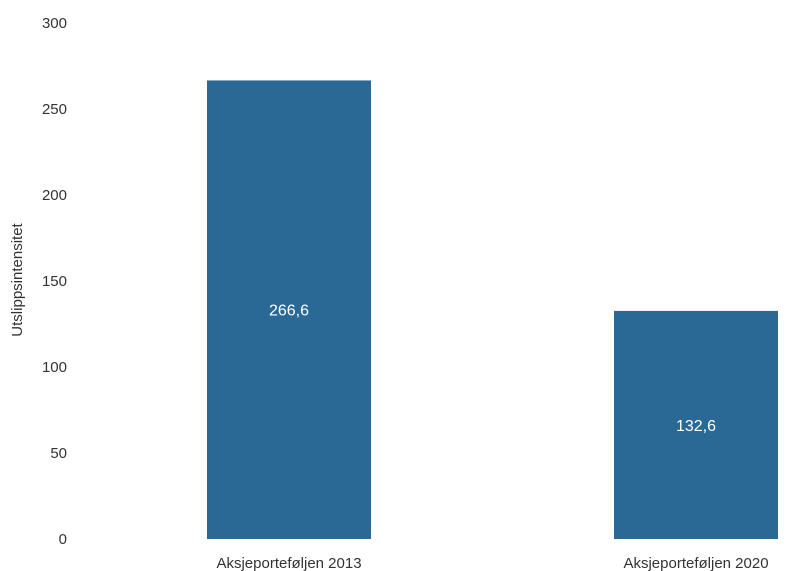 This screenshot has width=790, height=571. I want to click on x-category-label: Aksjeporteføljen 2013, so click(288, 563).